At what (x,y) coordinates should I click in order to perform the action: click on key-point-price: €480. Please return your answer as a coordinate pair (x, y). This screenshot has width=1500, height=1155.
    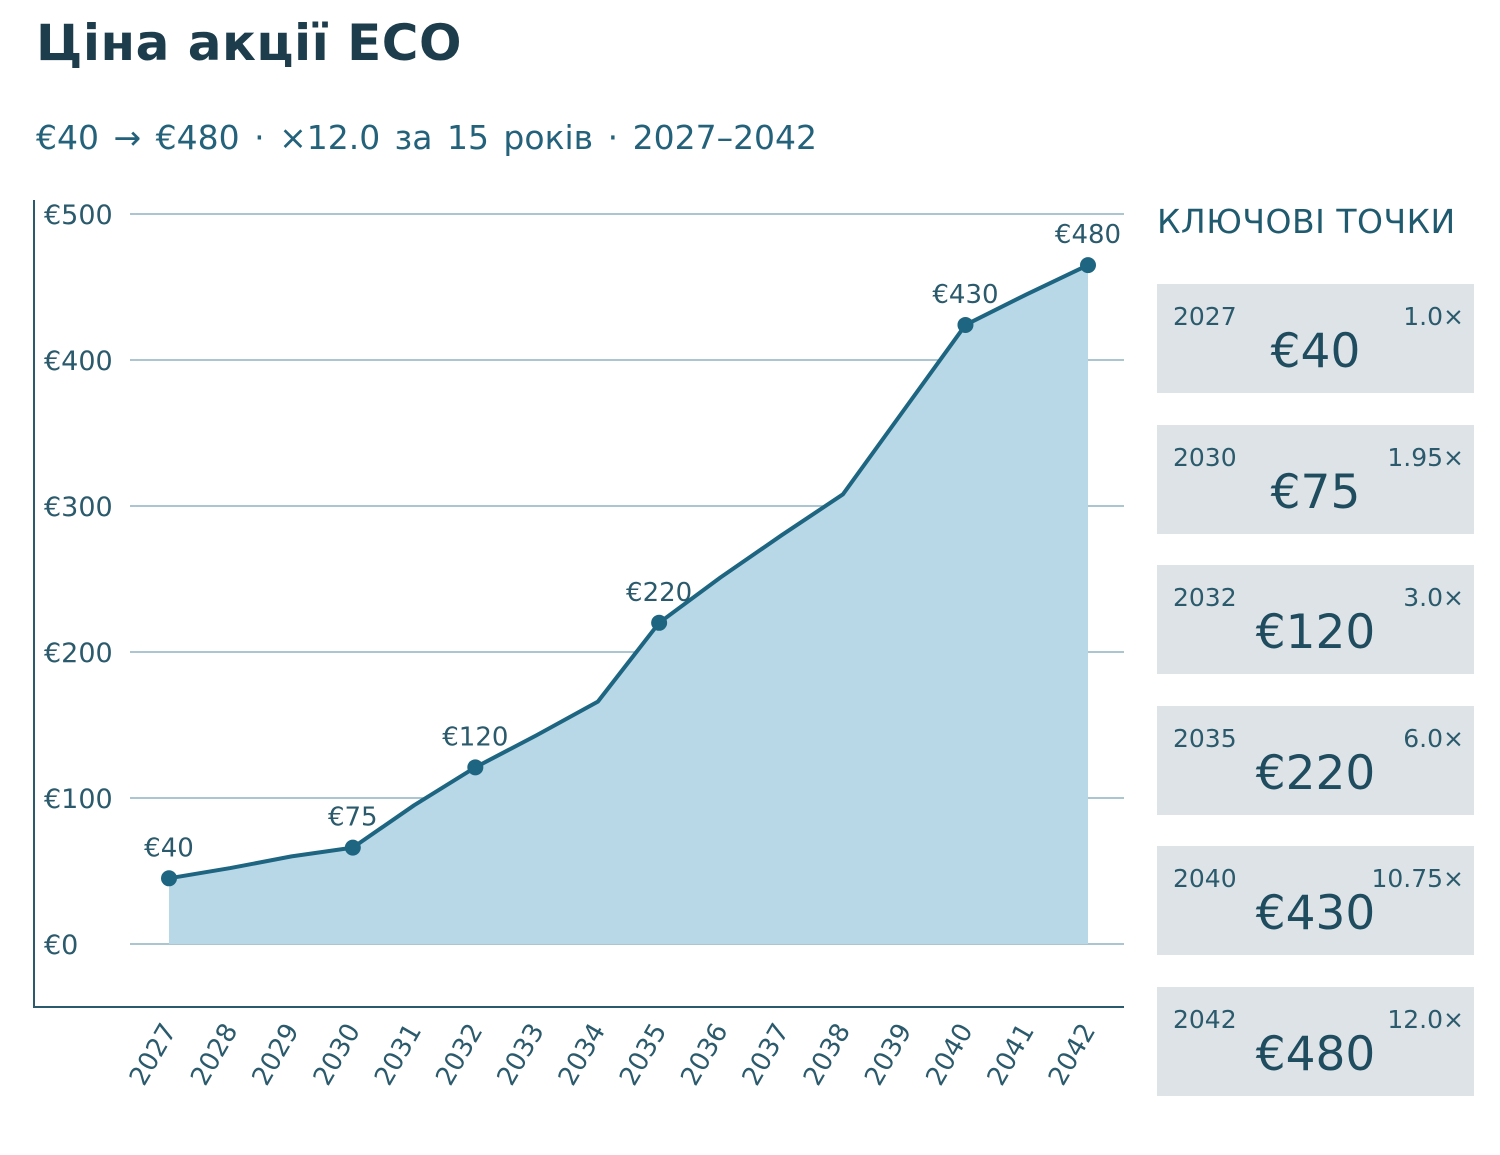
    Looking at the image, I should click on (1315, 1054).